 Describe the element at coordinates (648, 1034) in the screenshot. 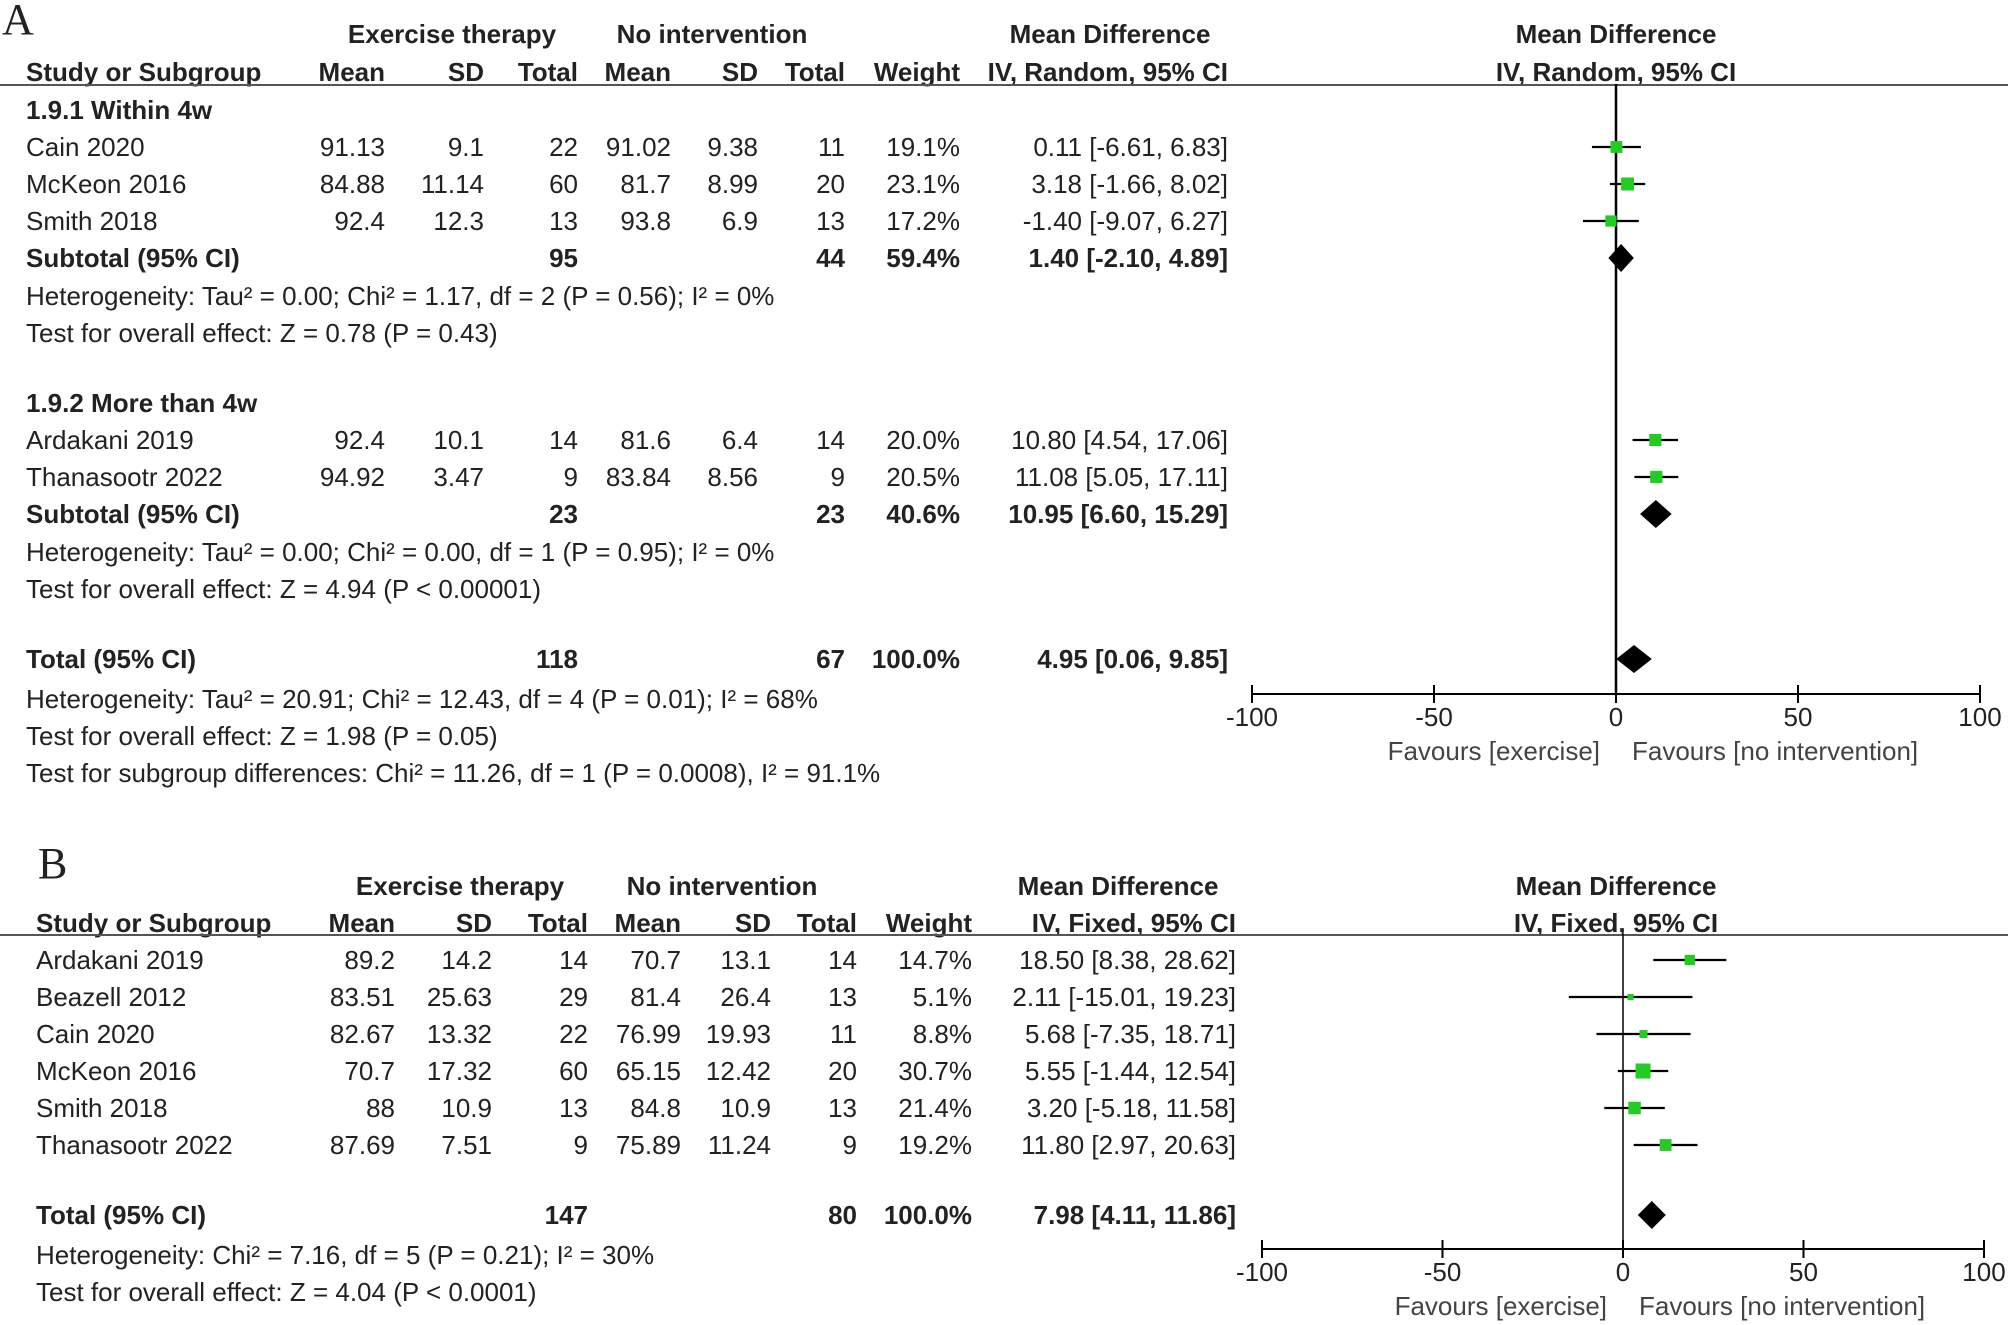

I see `study-row-mean-2: 76.99` at that location.